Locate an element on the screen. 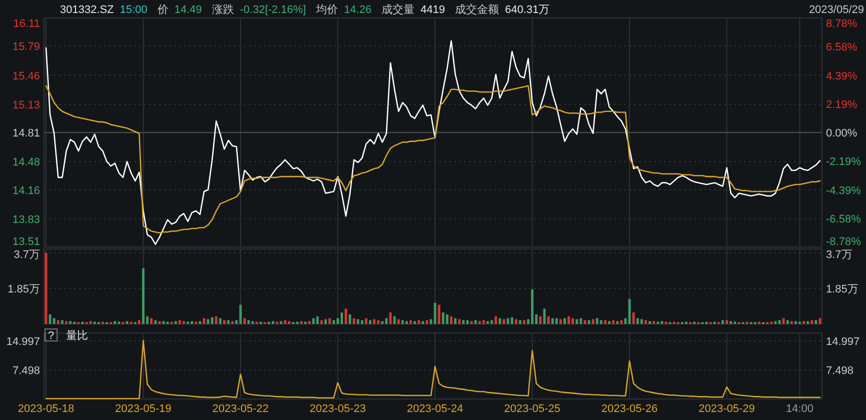 Image resolution: width=866 pixels, height=420 pixels. y2-tick-label: 0.00% is located at coordinates (842, 134).